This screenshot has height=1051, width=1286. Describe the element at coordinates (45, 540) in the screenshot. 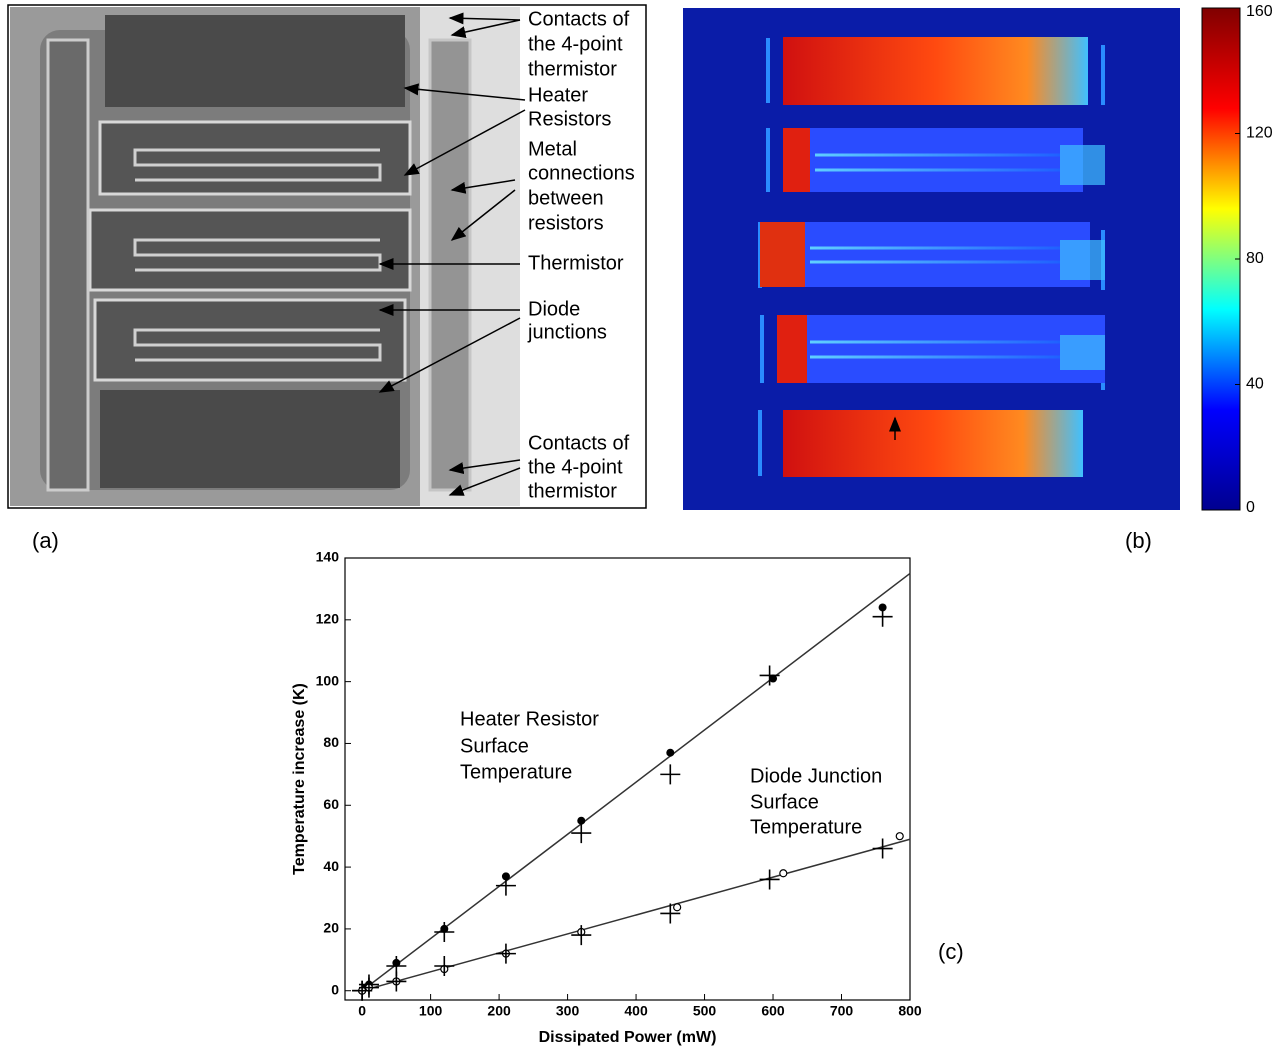

I see `panel-label: (a)` at that location.